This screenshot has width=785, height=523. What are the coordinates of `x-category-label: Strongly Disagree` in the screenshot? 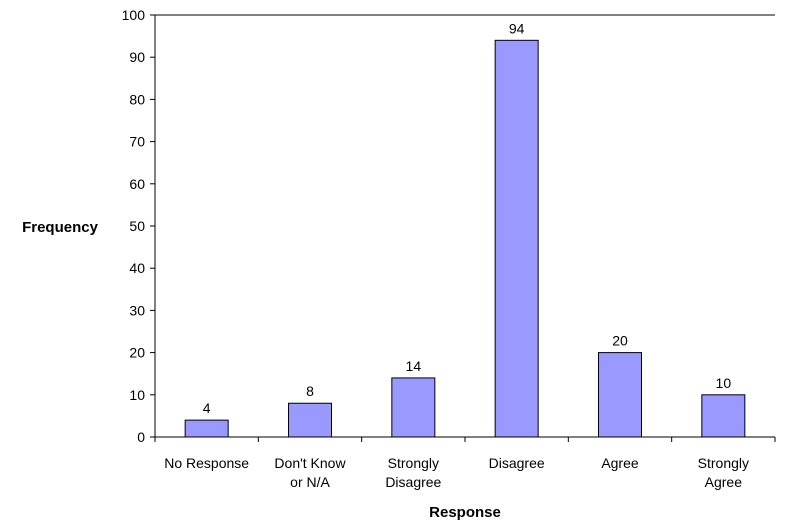 It's located at (413, 472).